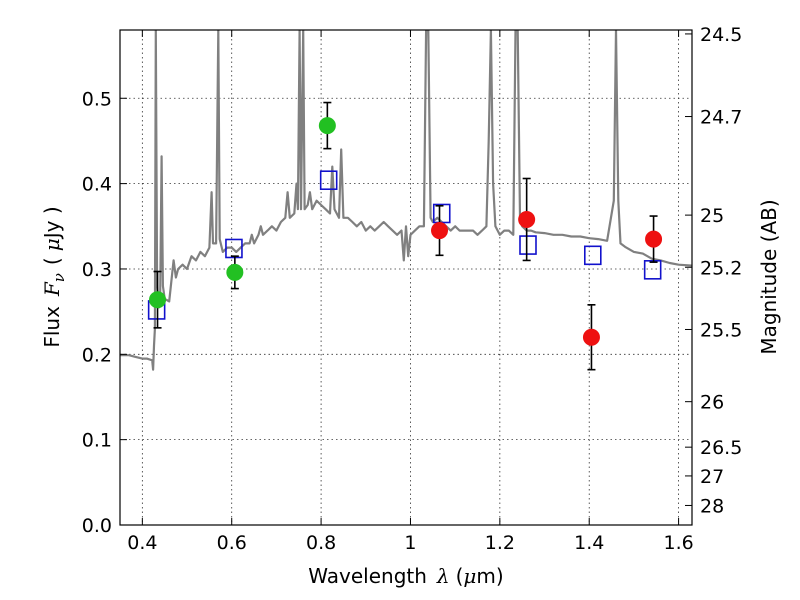  I want to click on y-axis-unit-mu: μ, so click(52, 244).